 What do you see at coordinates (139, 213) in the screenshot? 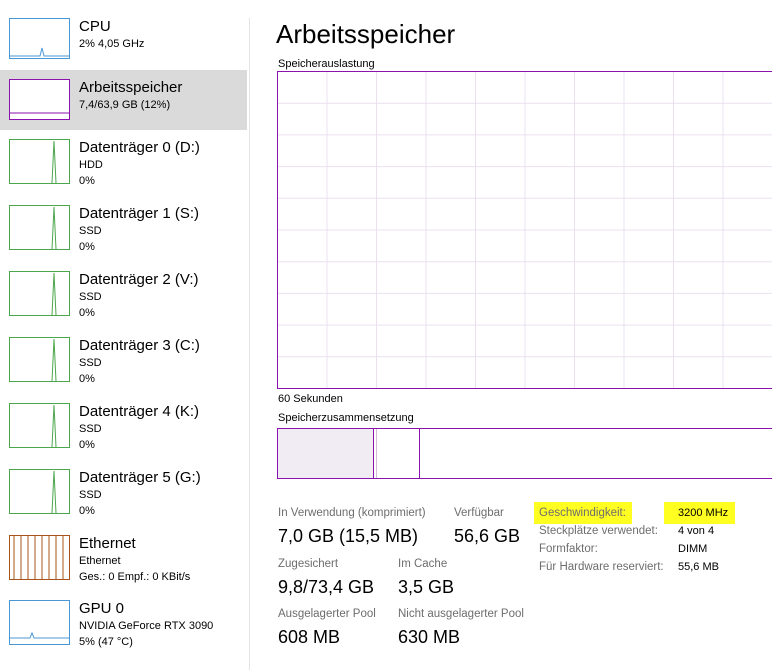
I see `item-name: Datenträger 1 (S:)` at bounding box center [139, 213].